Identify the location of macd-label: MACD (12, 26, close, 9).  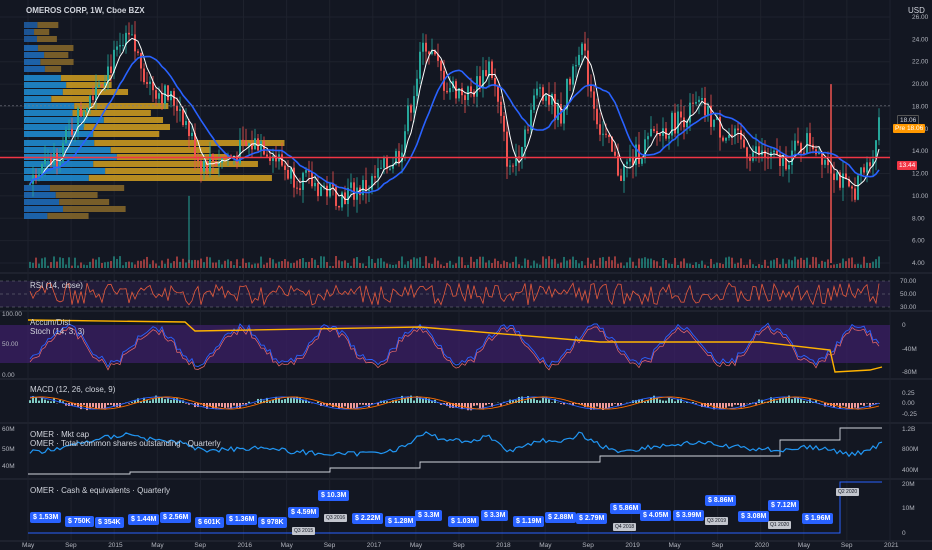
(73, 389).